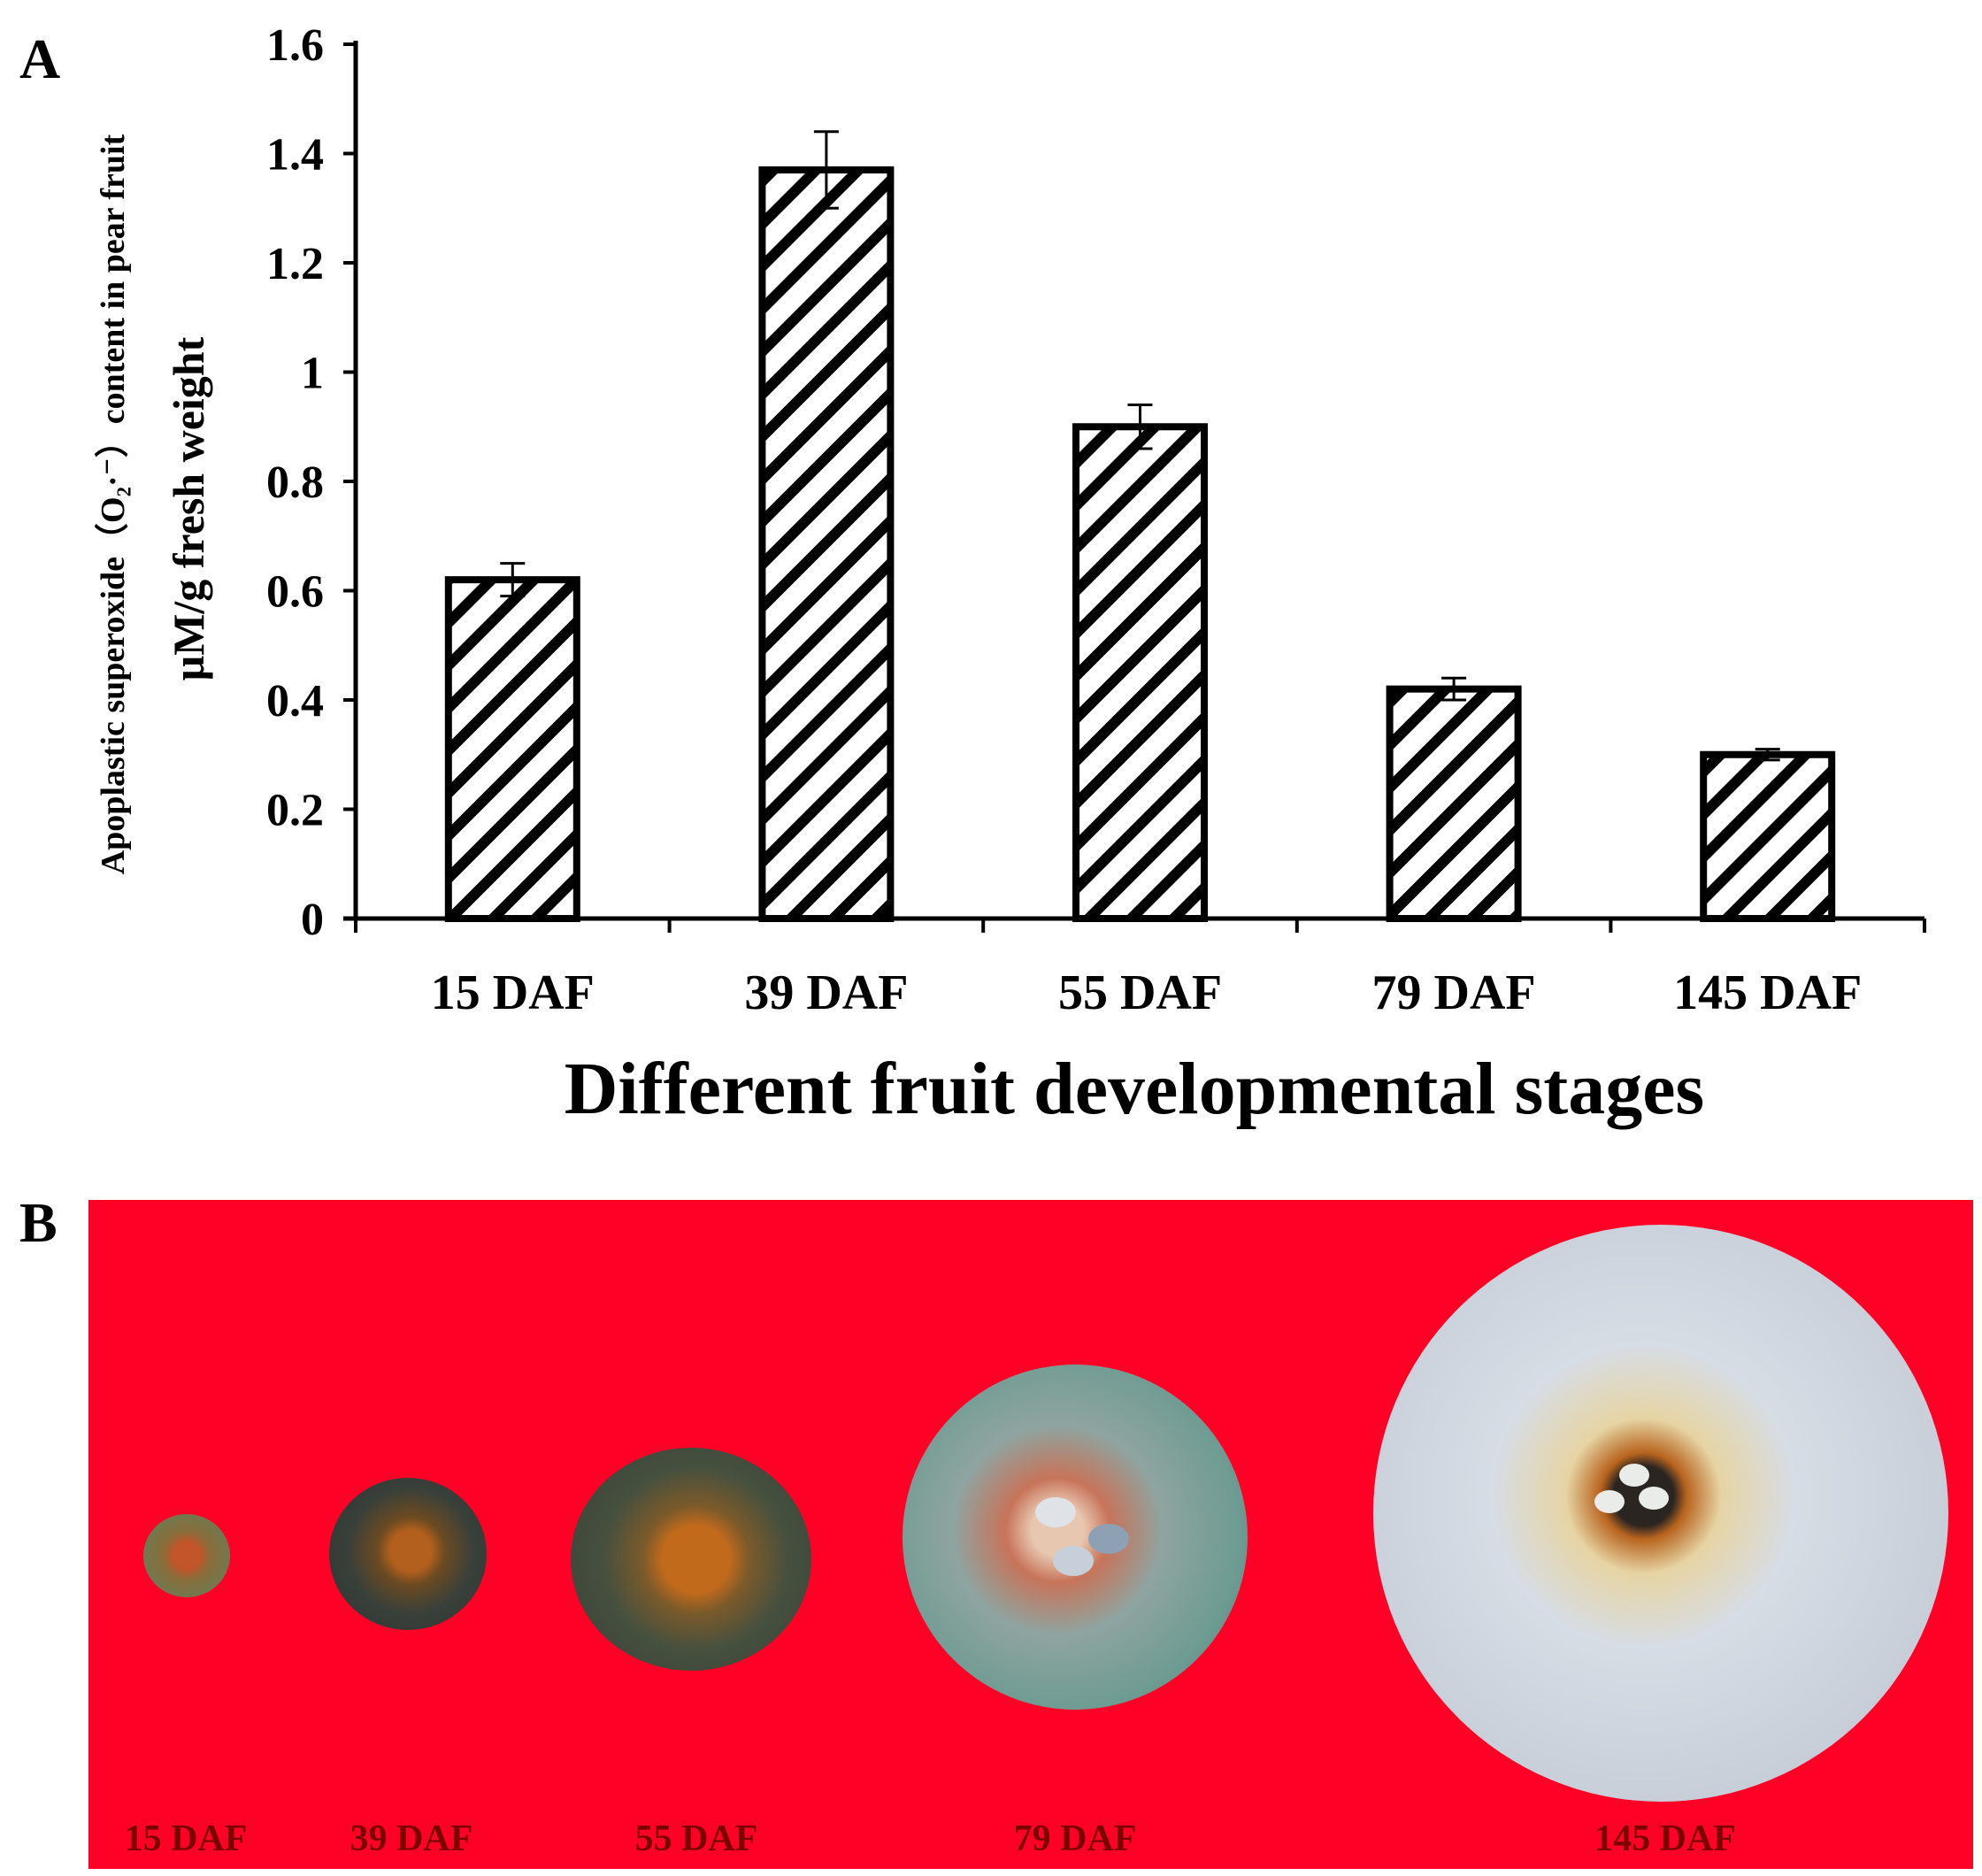  What do you see at coordinates (312, 374) in the screenshot?
I see `y-tick-label: 1` at bounding box center [312, 374].